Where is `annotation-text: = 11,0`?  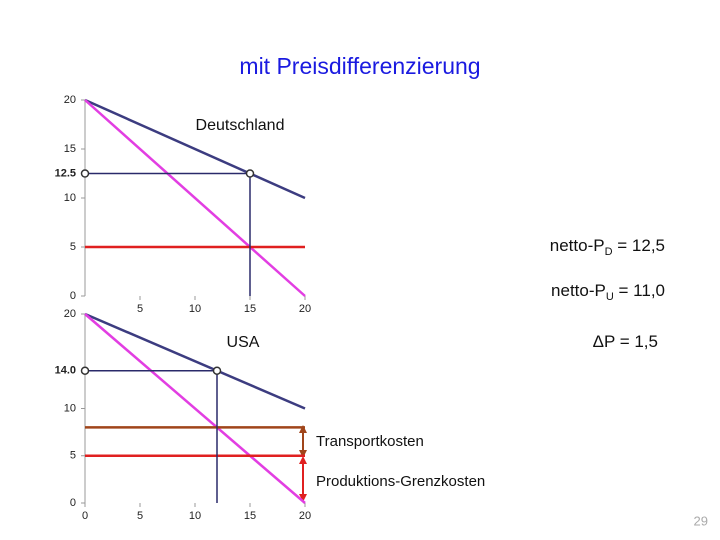 annotation-text: = 11,0 is located at coordinates (639, 290).